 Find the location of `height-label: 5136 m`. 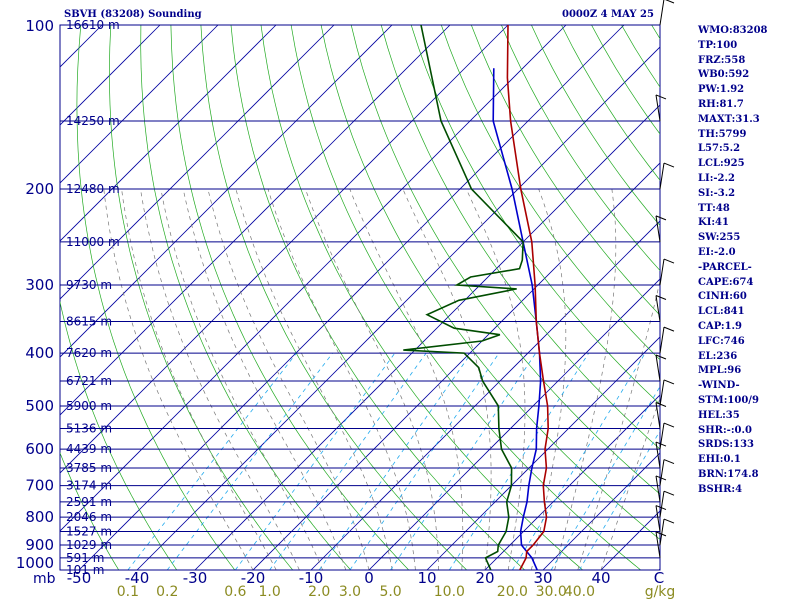

height-label: 5136 m is located at coordinates (89, 428).